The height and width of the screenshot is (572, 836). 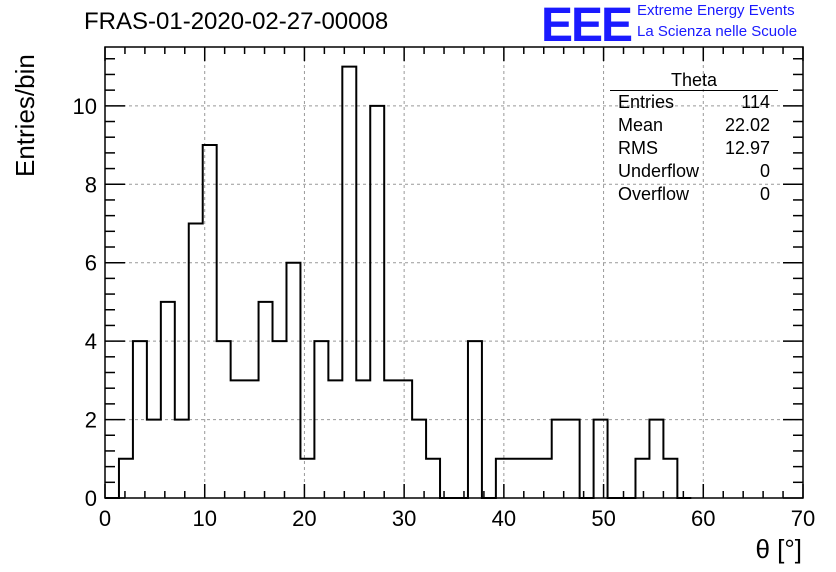 I want to click on stats-row-entries: Entries 114, so click(x=694, y=102).